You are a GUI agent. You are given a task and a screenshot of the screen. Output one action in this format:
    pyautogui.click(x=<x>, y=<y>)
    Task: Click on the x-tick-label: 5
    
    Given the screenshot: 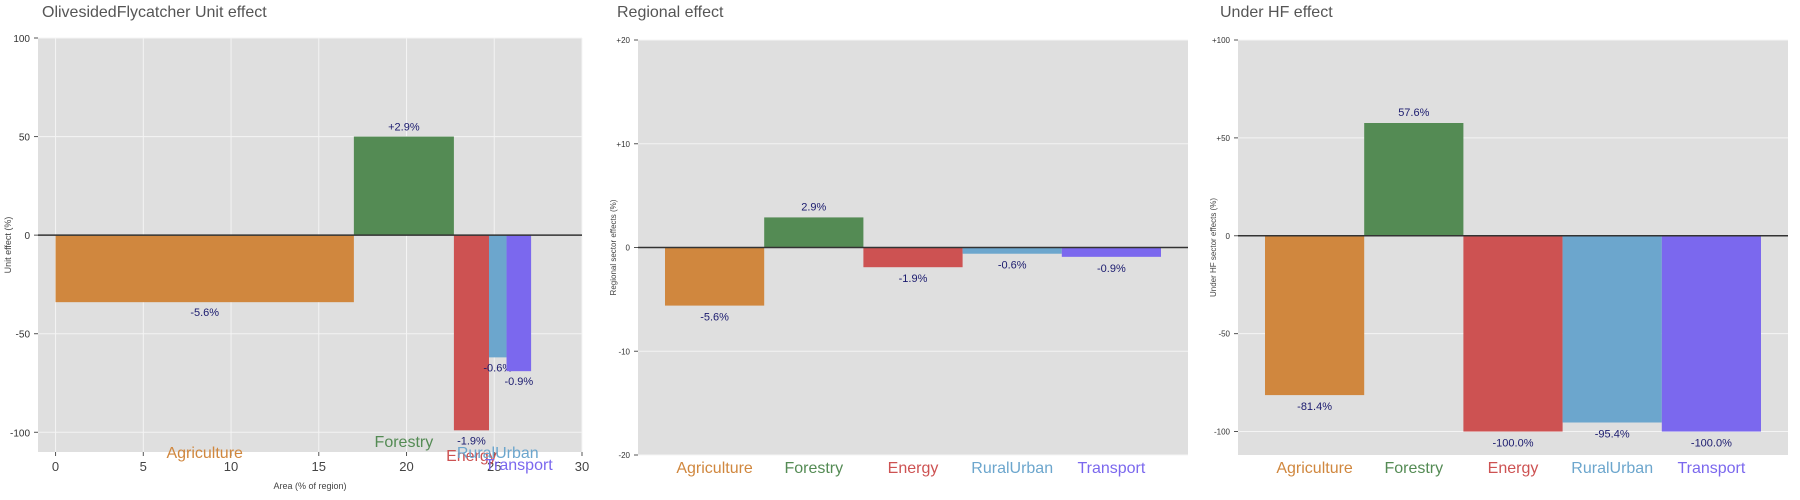 What is the action you would take?
    pyautogui.click(x=143, y=466)
    